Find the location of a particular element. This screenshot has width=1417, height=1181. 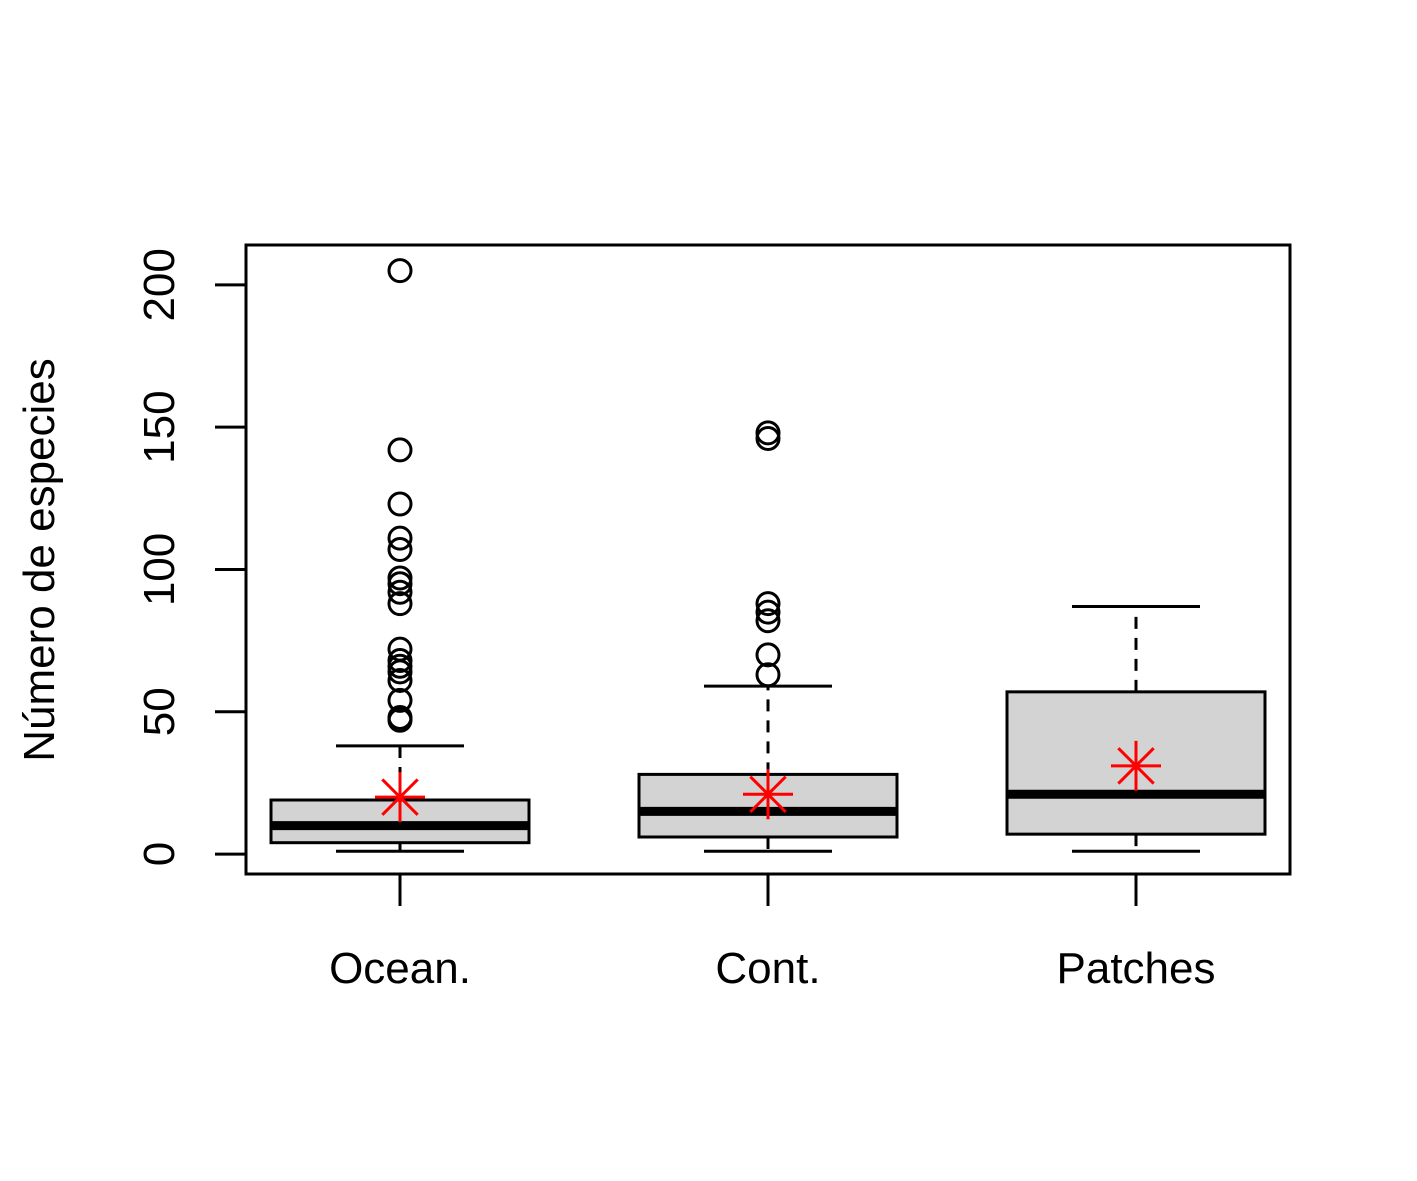

y-tick-label: 200 is located at coordinates (159, 284).